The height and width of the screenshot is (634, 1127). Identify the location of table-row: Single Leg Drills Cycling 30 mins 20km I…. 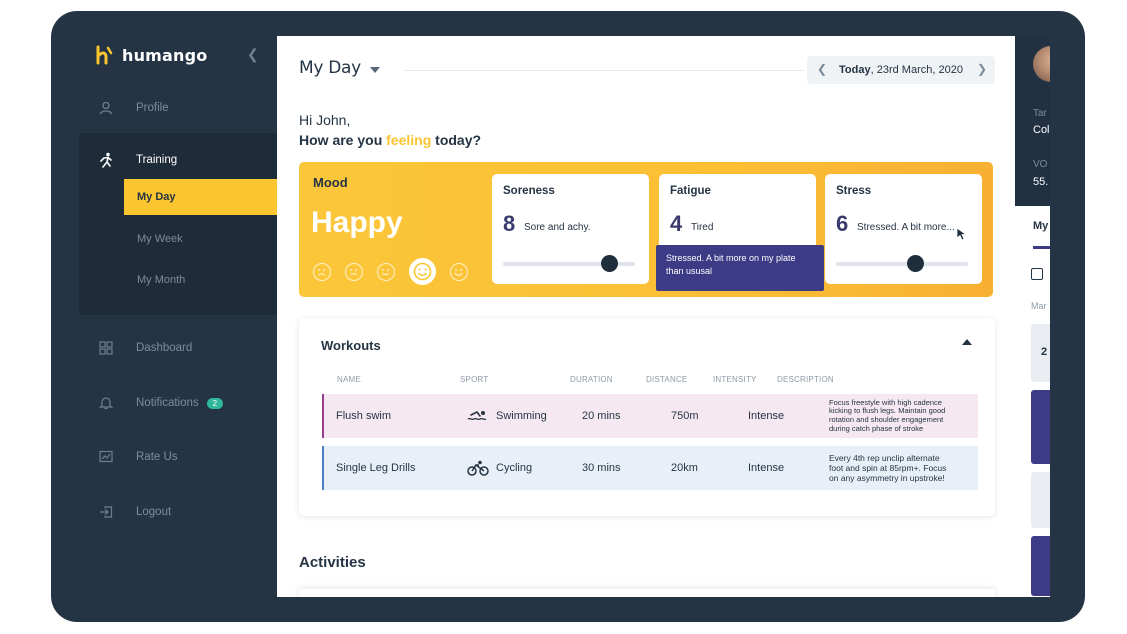
(650, 468).